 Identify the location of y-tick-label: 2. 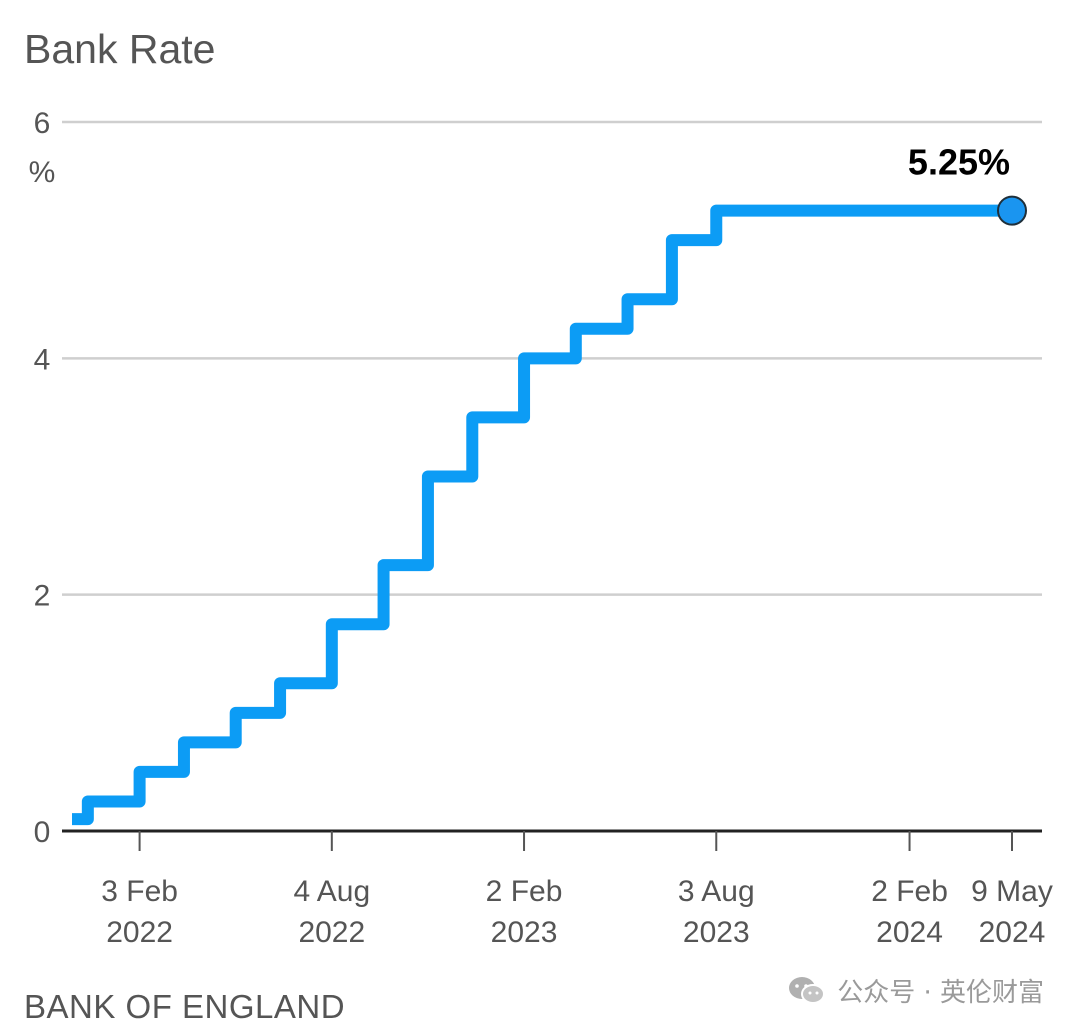
(42, 596).